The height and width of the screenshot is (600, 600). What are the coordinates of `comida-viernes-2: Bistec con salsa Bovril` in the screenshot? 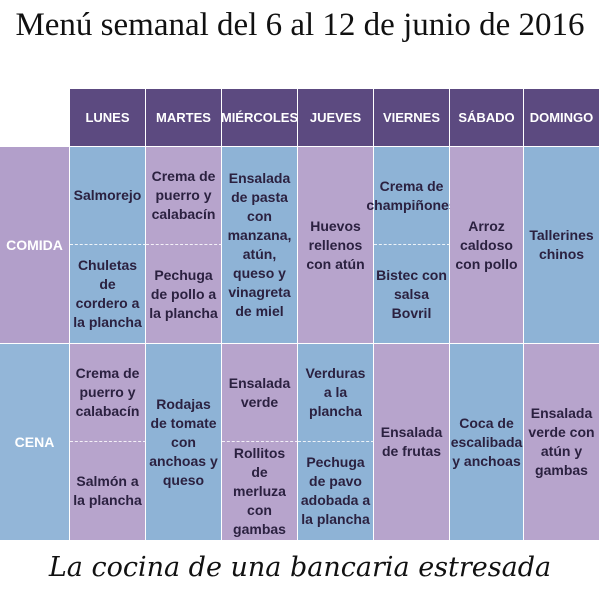 It's located at (412, 294).